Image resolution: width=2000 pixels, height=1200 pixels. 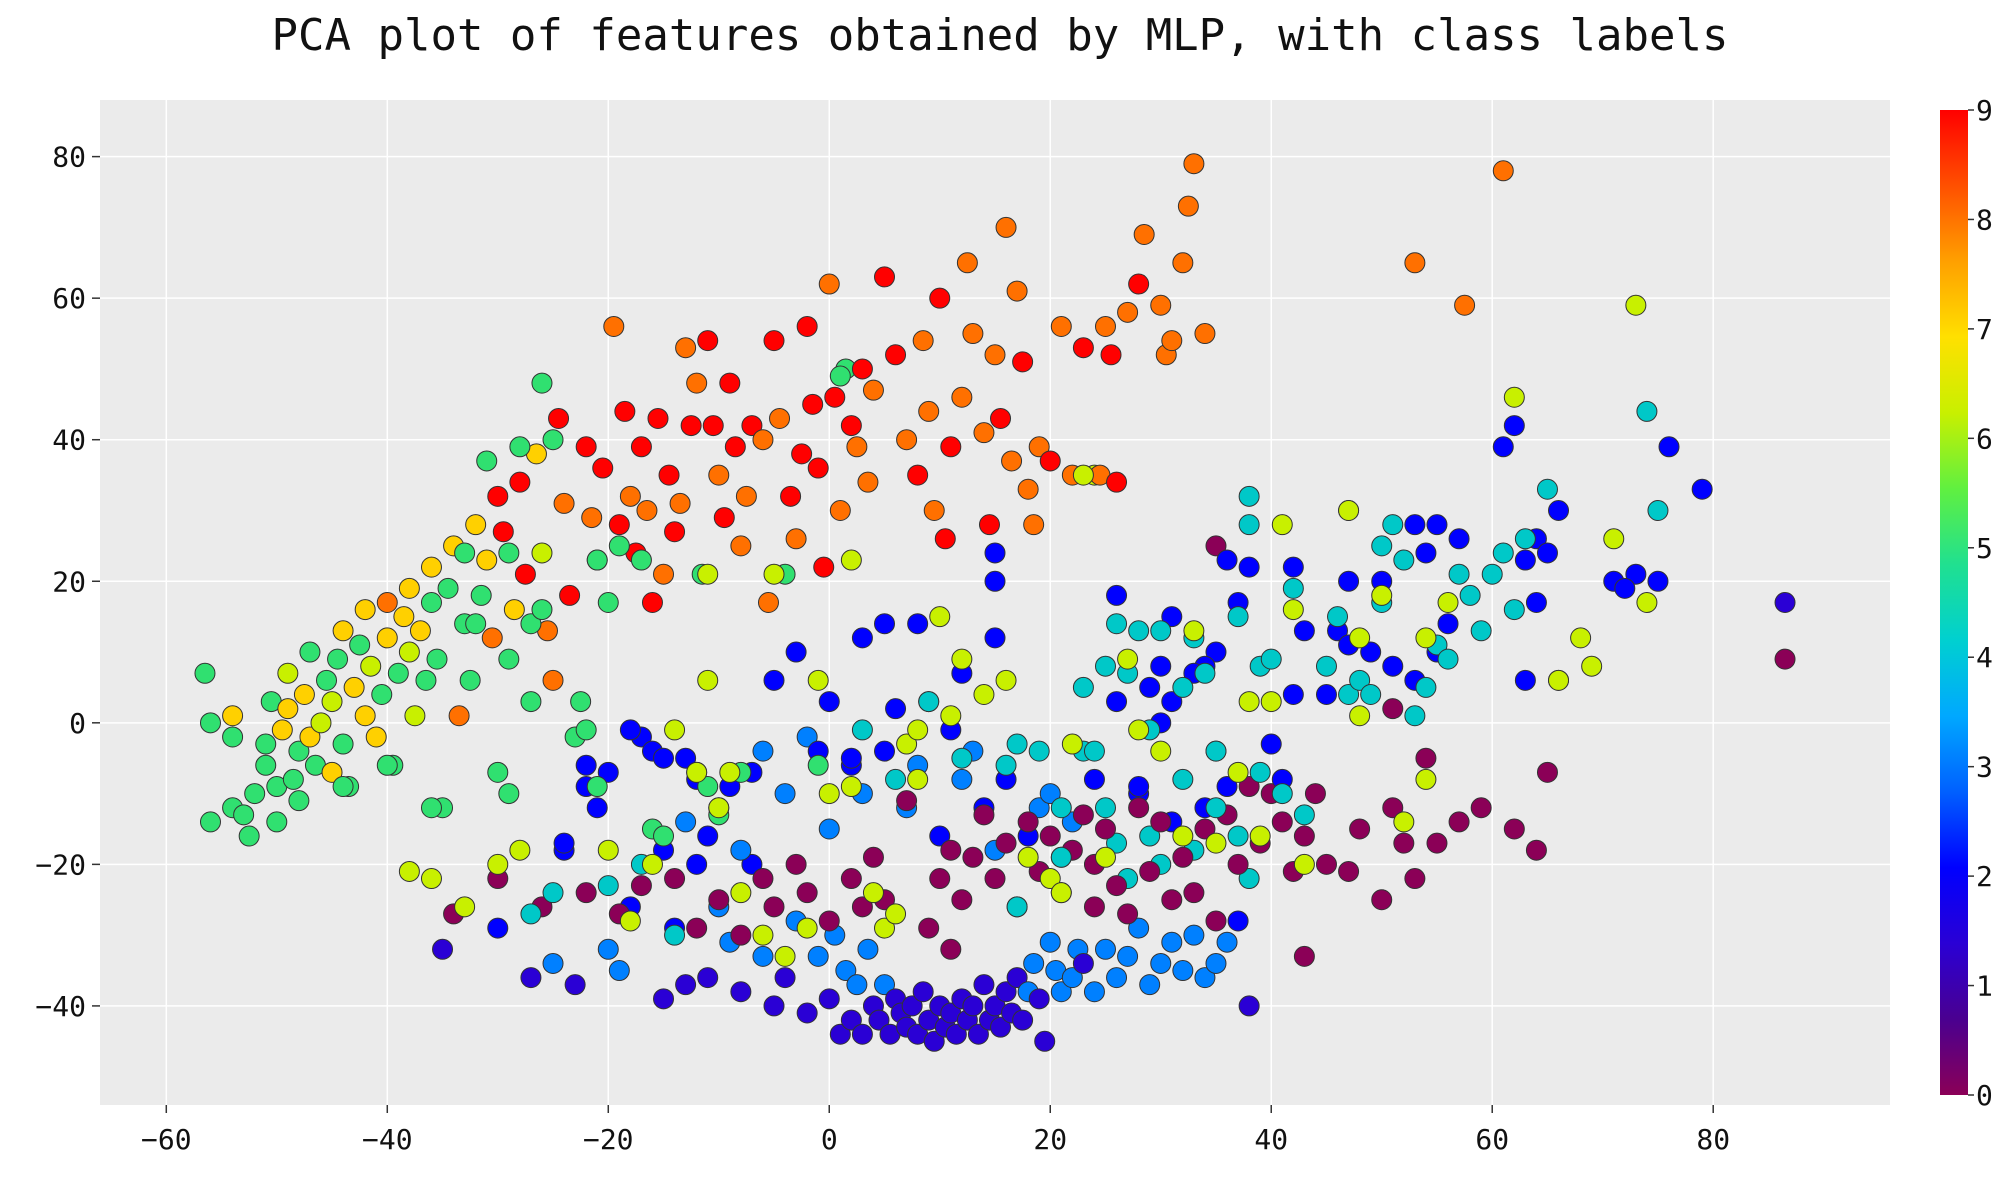 What do you see at coordinates (69, 440) in the screenshot?
I see `y-tick-label: 40` at bounding box center [69, 440].